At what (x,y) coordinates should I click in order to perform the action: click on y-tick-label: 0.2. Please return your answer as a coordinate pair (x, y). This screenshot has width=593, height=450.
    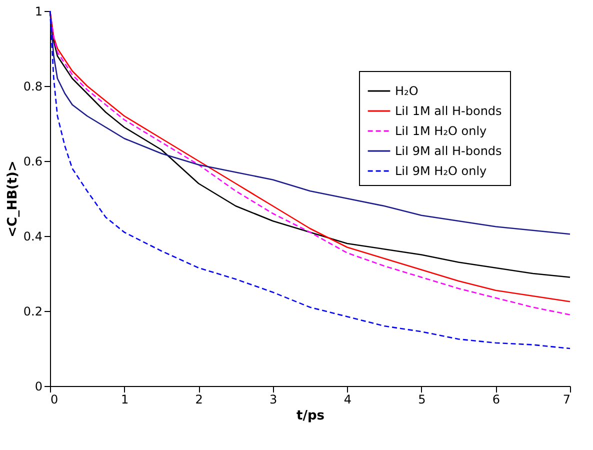
    Looking at the image, I should click on (32, 311).